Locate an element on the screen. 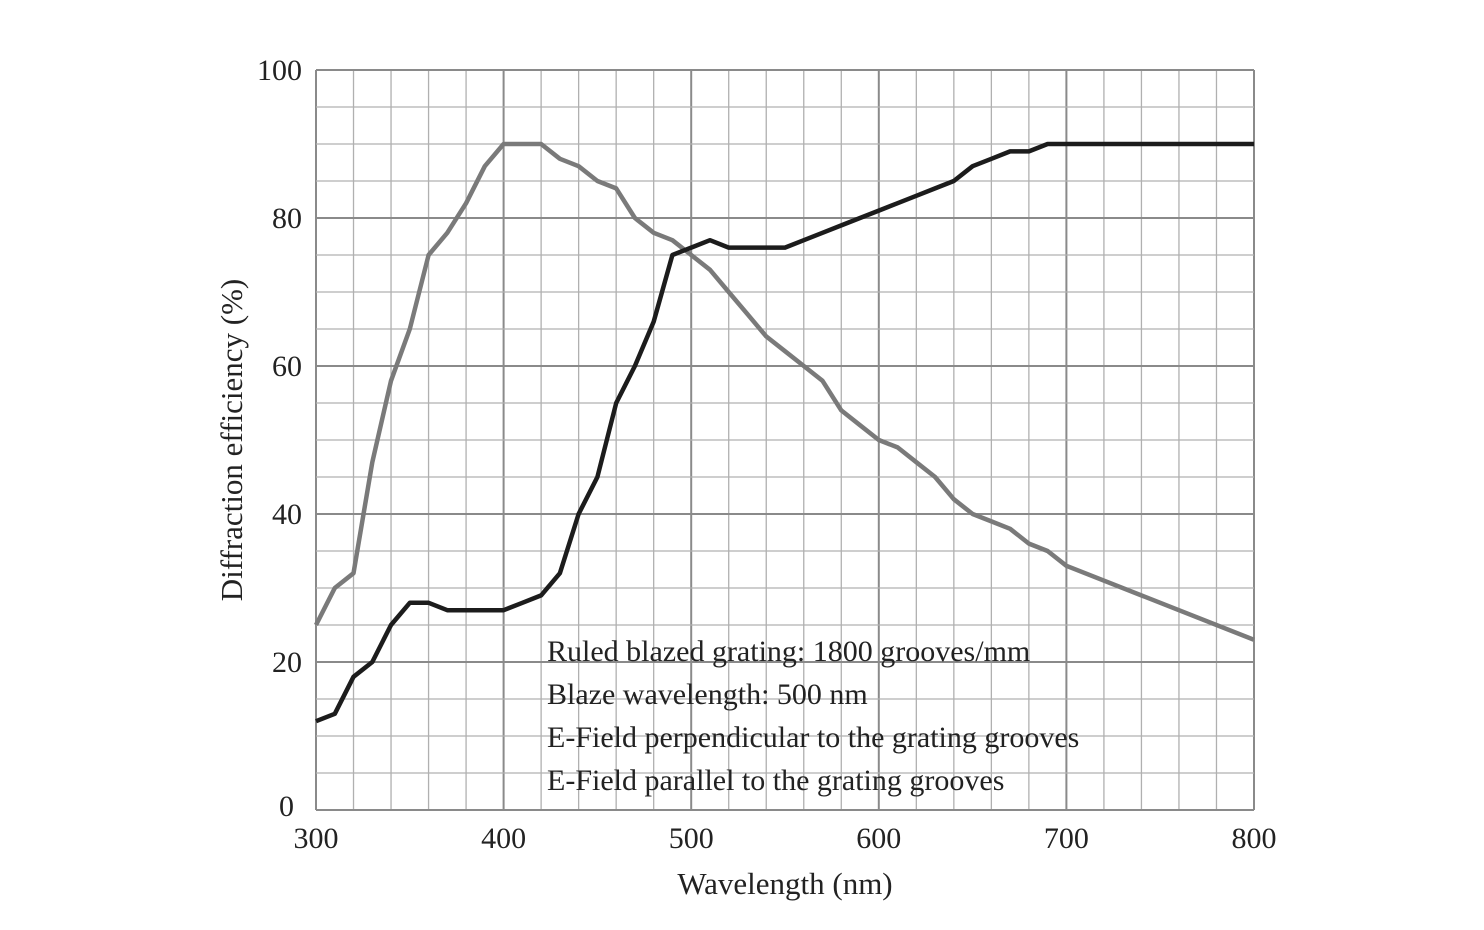 The image size is (1484, 930). x-axis-label: Wavelength (nm) is located at coordinates (784, 883).